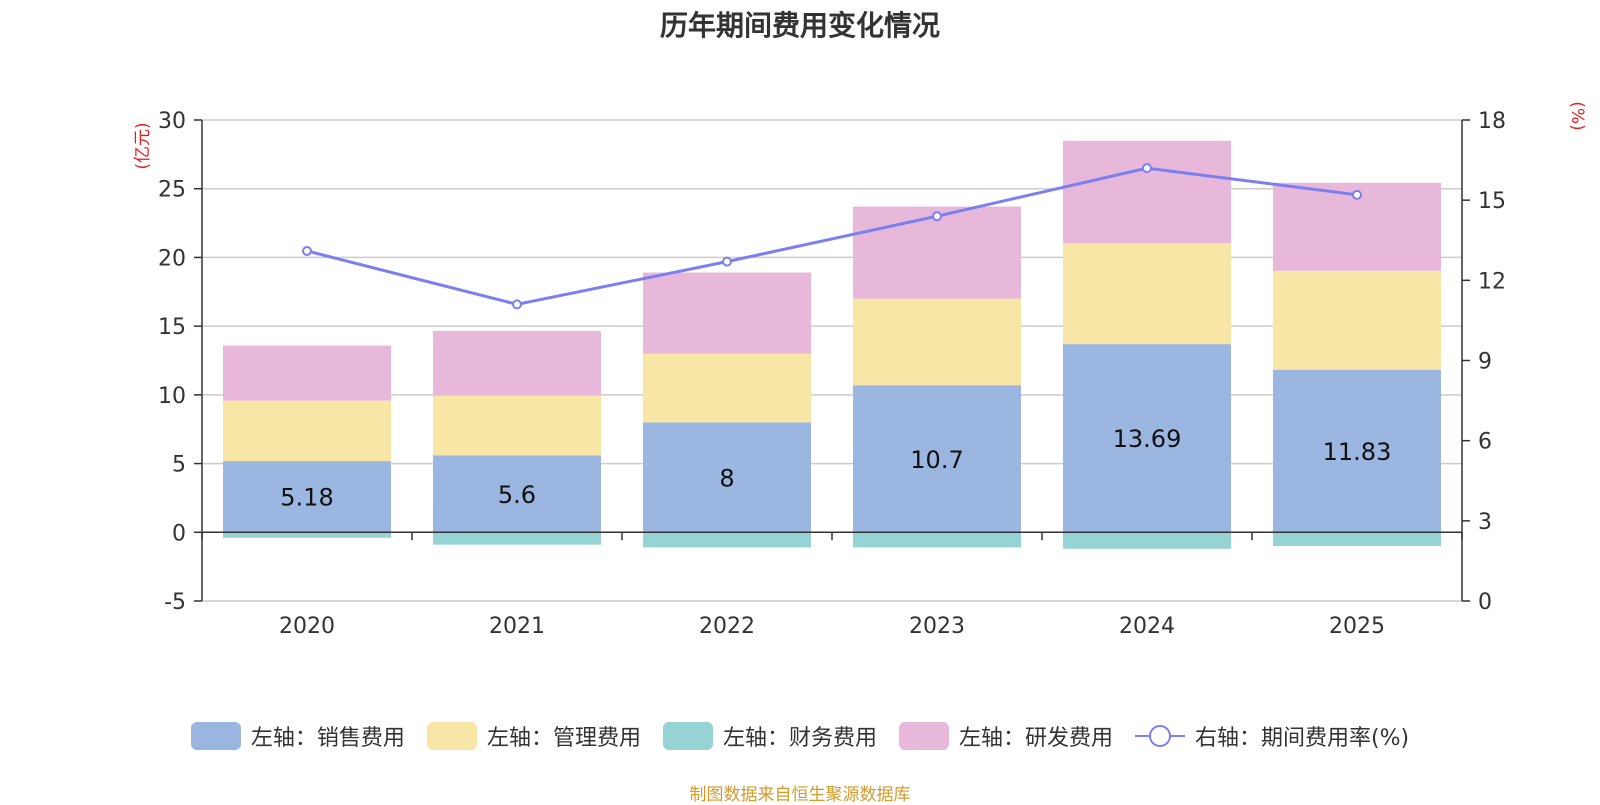 The width and height of the screenshot is (1600, 805). I want to click on legend-swatch-expense-rate, so click(1159, 736).